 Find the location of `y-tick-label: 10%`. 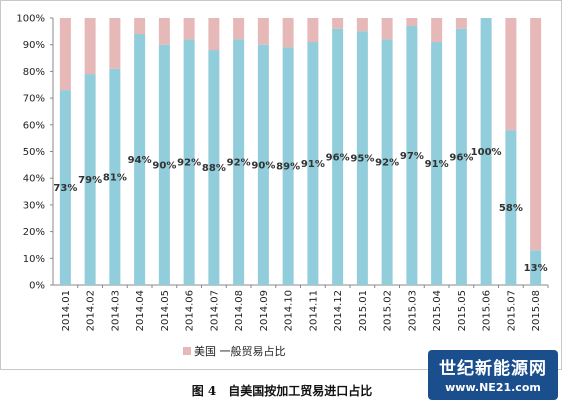

y-tick-label: 10% is located at coordinates (34, 259).